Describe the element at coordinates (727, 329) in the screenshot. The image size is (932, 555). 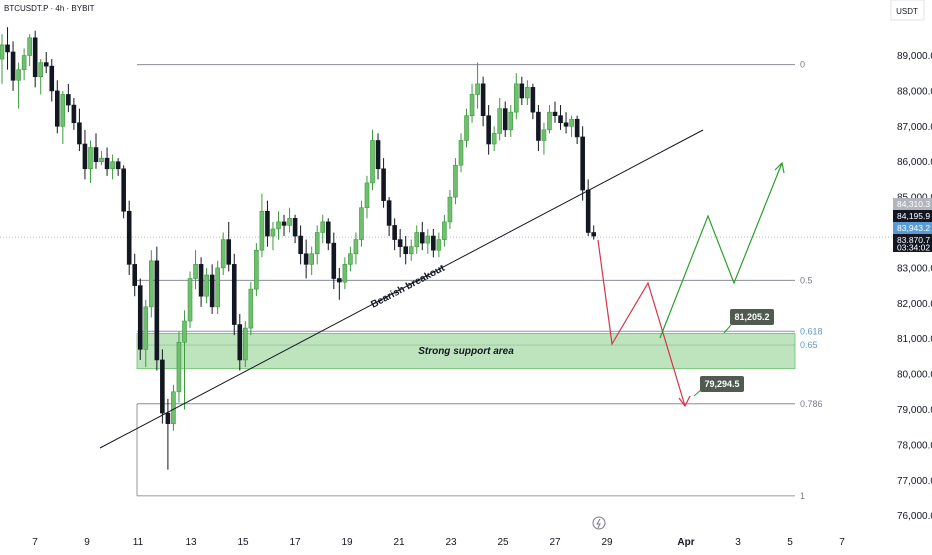
I see `target-1-pointer` at that location.